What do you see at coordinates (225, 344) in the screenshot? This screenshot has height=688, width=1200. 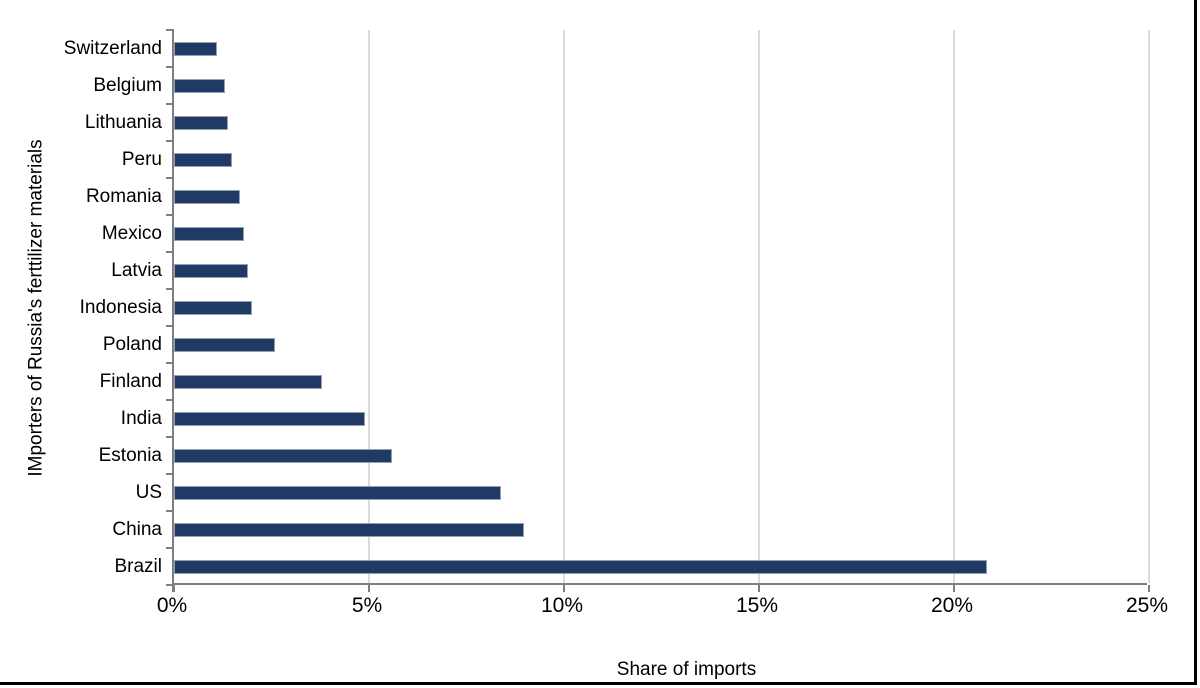 I see `bar-poland` at bounding box center [225, 344].